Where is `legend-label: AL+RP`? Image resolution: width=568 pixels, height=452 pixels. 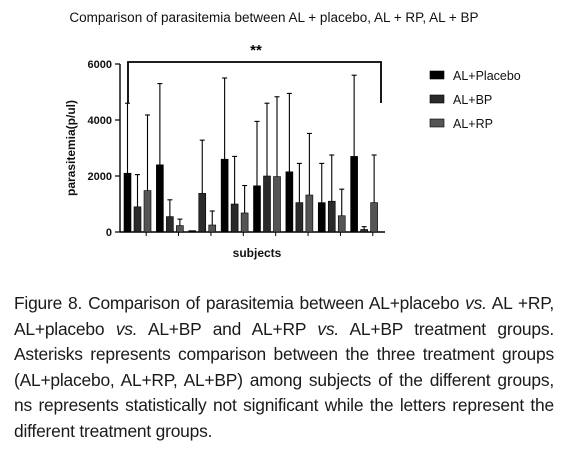
legend-label: AL+RP is located at coordinates (473, 124).